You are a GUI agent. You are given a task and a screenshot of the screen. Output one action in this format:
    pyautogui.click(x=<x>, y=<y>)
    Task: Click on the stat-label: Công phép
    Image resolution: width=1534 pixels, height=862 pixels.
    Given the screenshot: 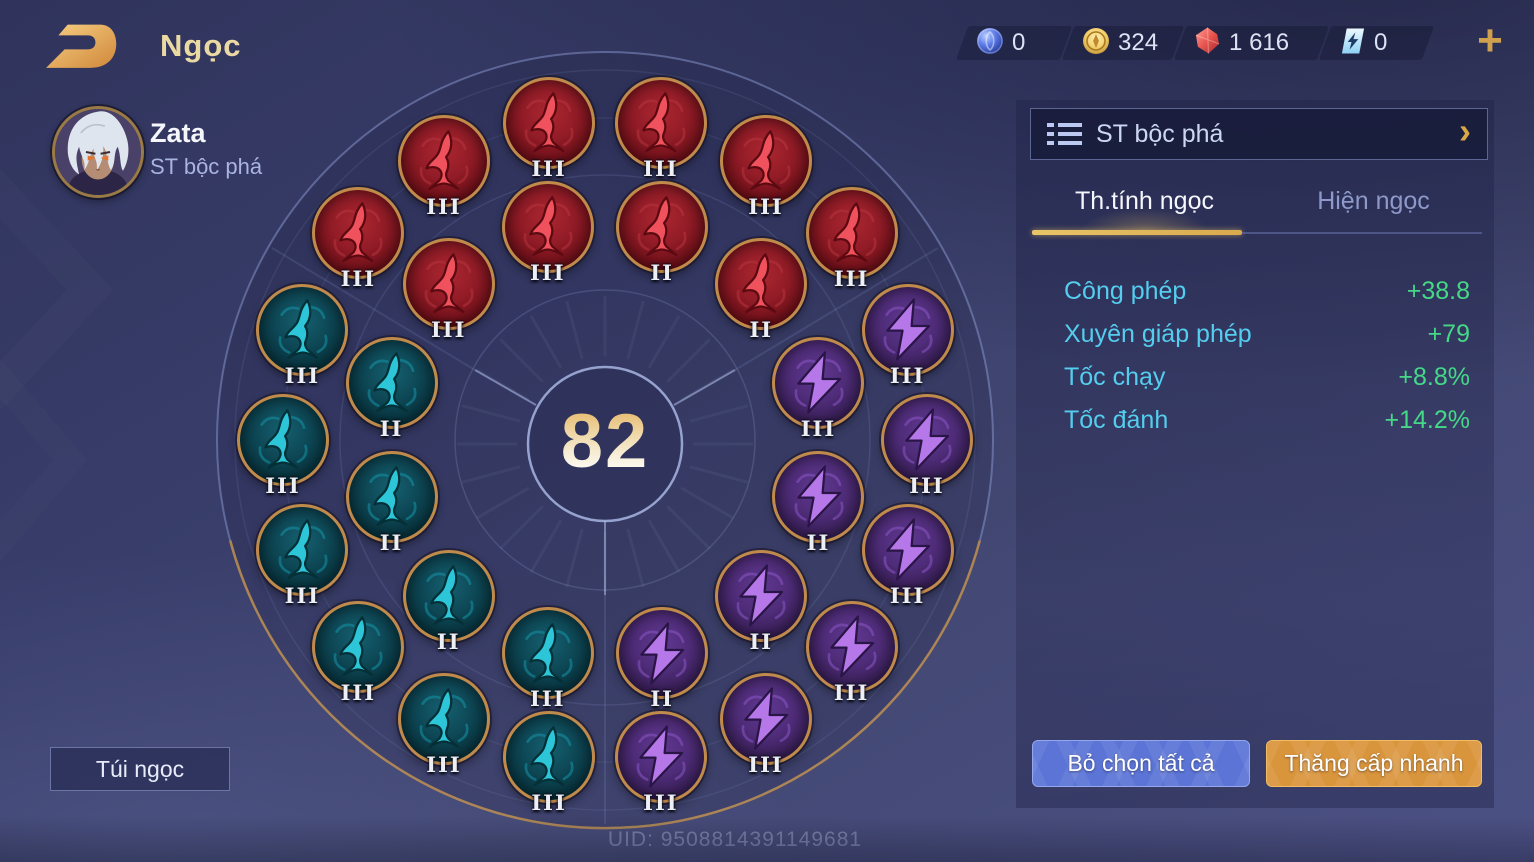 What is the action you would take?
    pyautogui.click(x=1125, y=291)
    